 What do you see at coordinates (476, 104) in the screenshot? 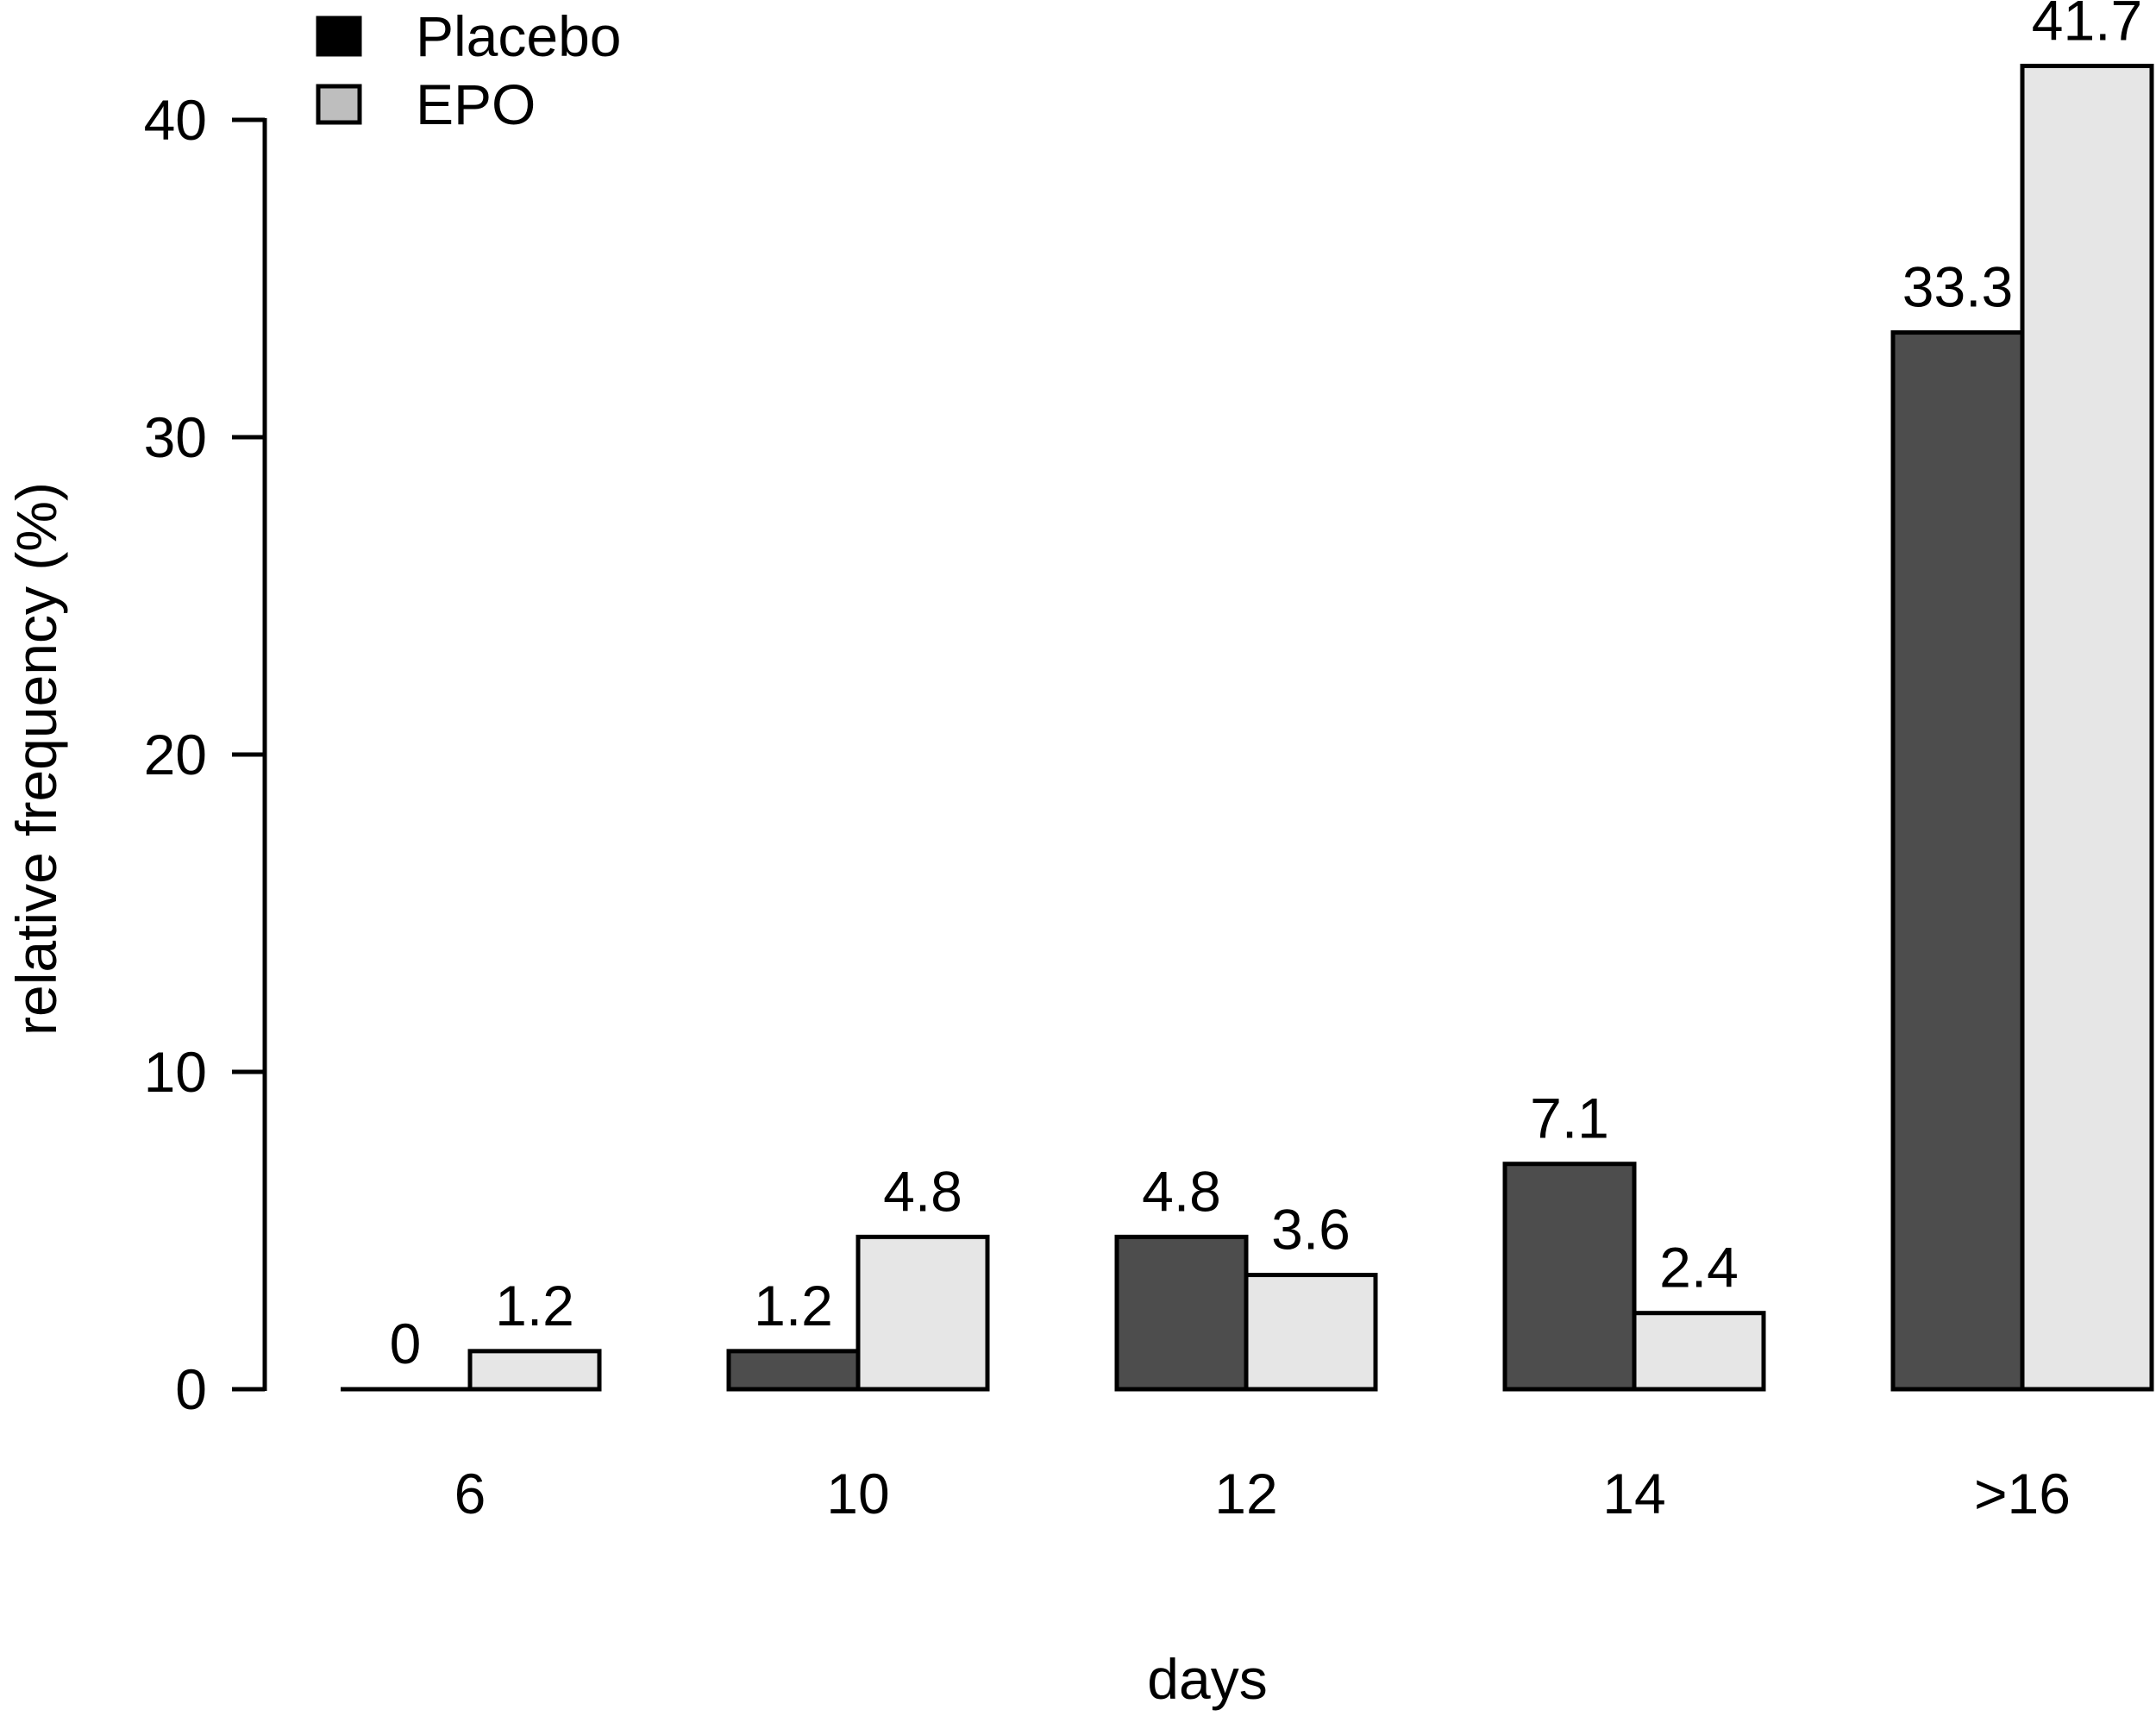
I see `legend-label-epo: EPO` at bounding box center [476, 104].